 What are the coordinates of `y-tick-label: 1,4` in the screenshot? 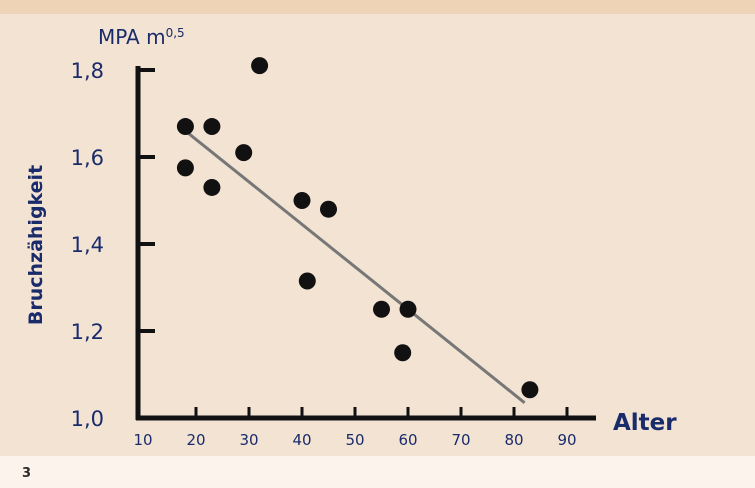 It's located at (87, 245).